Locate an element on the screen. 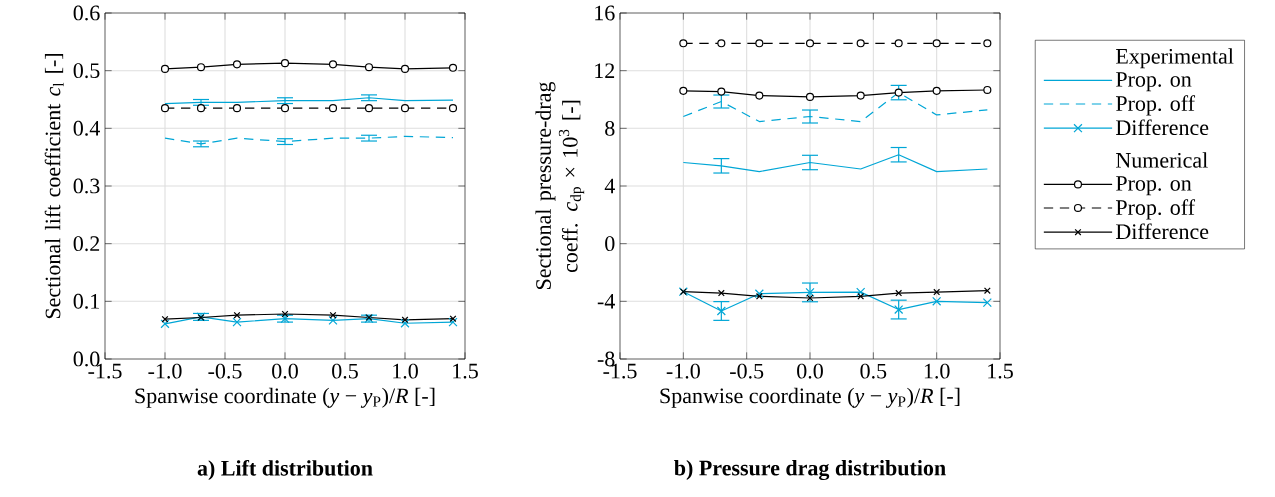  line-series is located at coordinates (309, 140).